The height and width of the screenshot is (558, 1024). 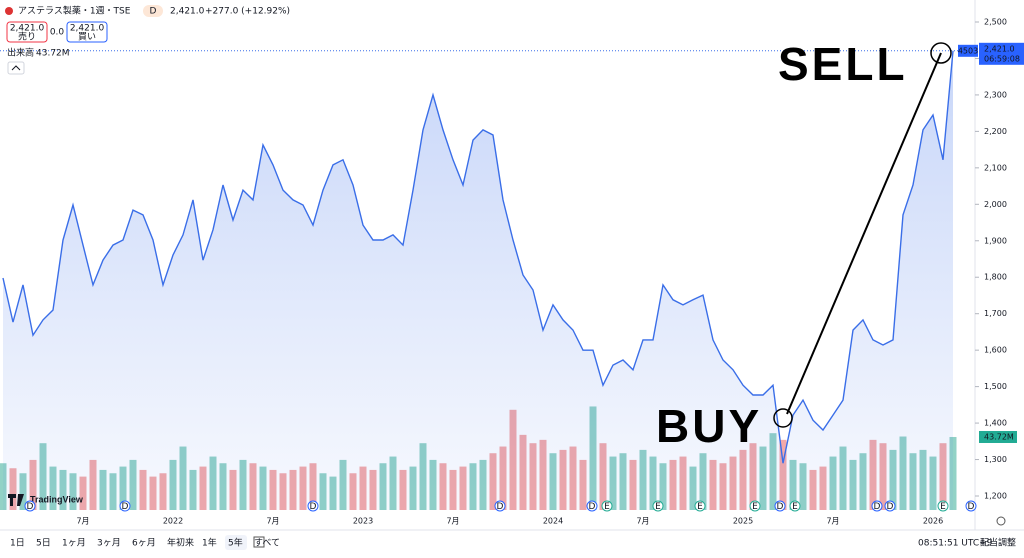 I want to click on y-tick-label: 2,200, so click(x=995, y=131).